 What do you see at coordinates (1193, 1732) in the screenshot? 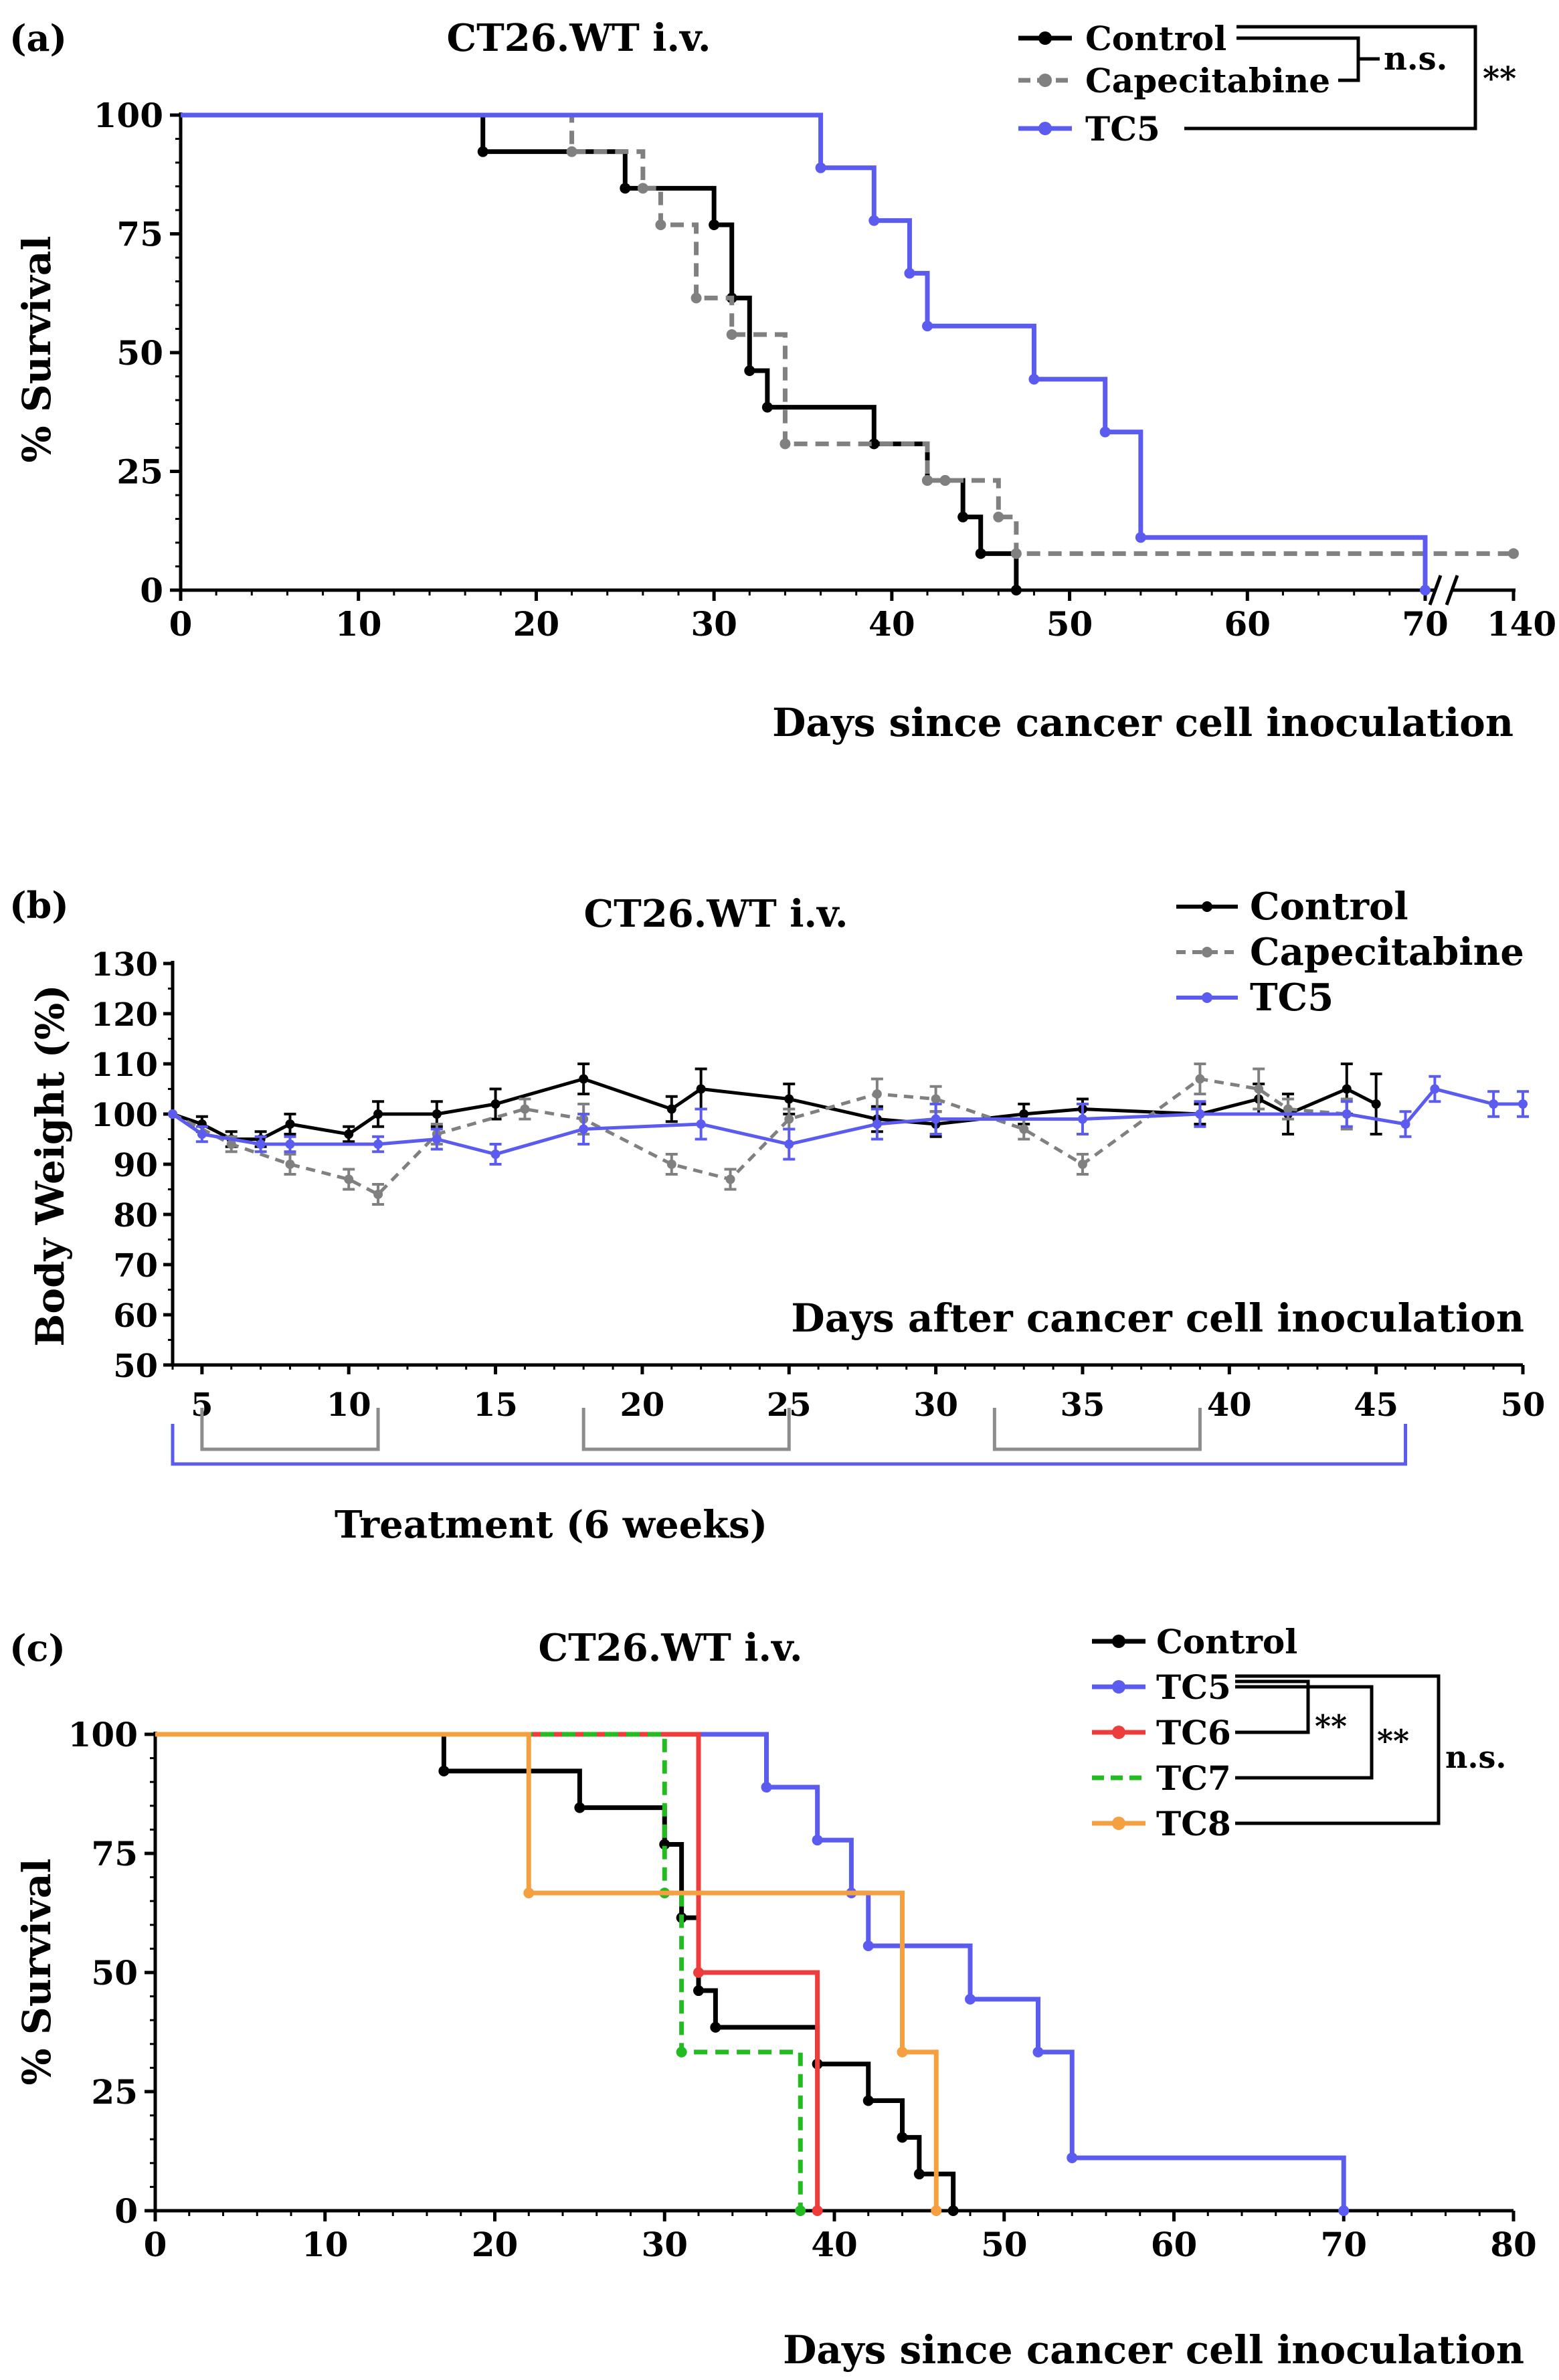
I see `legend-label-tc6-c: TC6` at bounding box center [1193, 1732].